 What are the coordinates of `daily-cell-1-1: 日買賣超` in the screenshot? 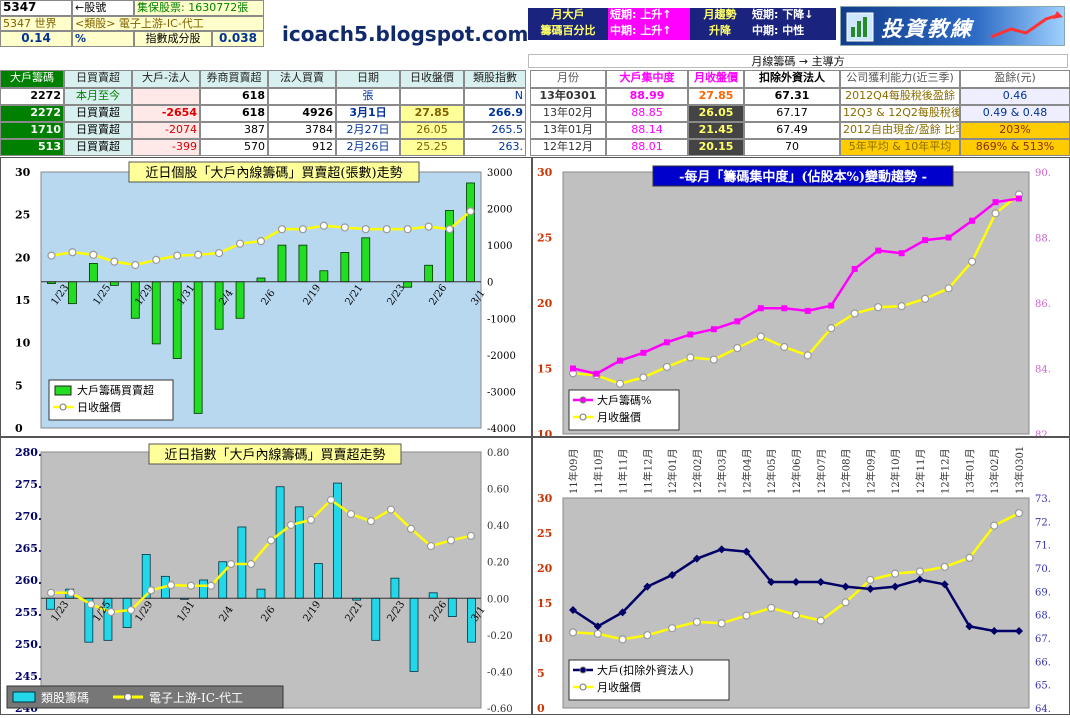 It's located at (98, 113).